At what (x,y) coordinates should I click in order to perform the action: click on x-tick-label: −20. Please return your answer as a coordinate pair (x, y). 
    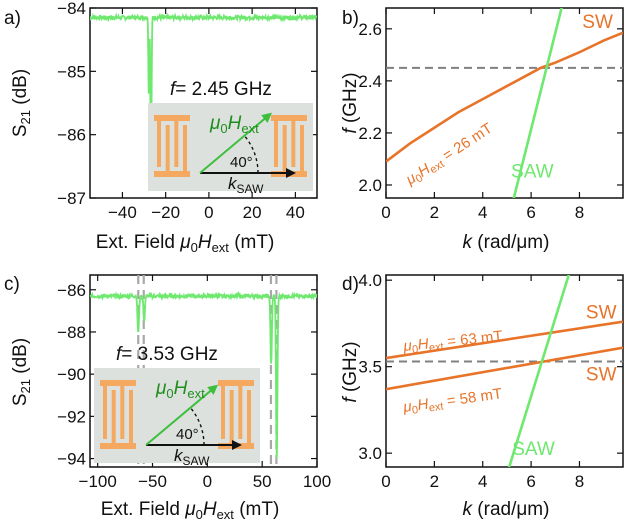
    Looking at the image, I should click on (165, 212).